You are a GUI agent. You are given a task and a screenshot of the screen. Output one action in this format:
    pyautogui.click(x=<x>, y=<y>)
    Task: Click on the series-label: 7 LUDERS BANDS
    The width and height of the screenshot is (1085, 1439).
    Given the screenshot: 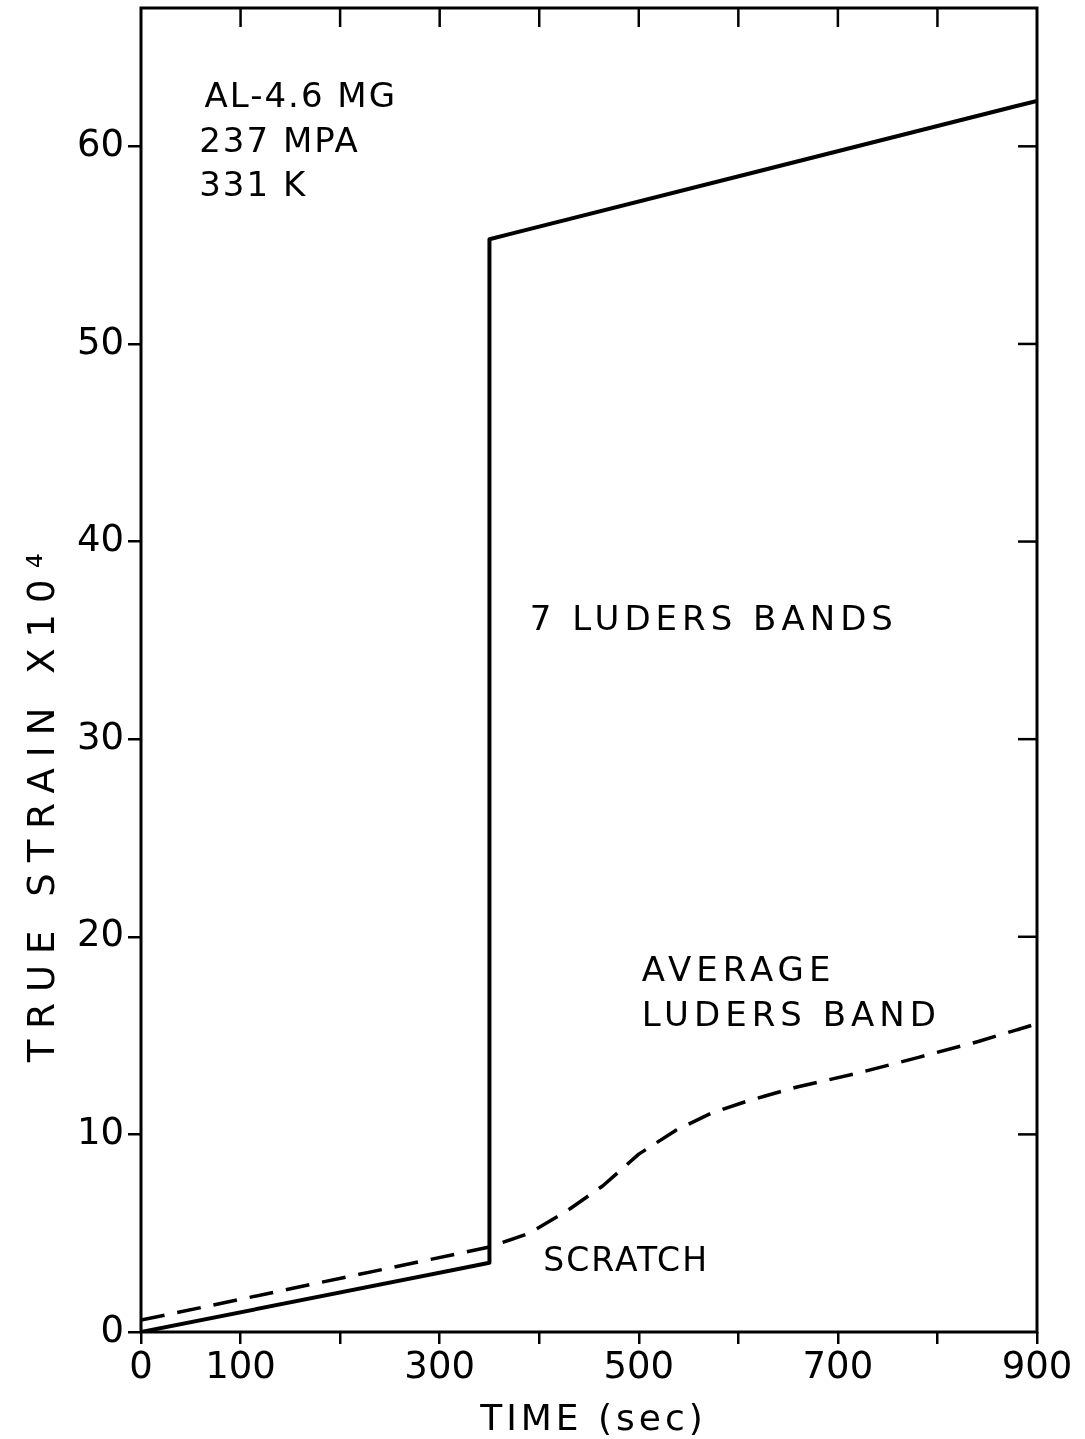 What is the action you would take?
    pyautogui.click(x=713, y=618)
    